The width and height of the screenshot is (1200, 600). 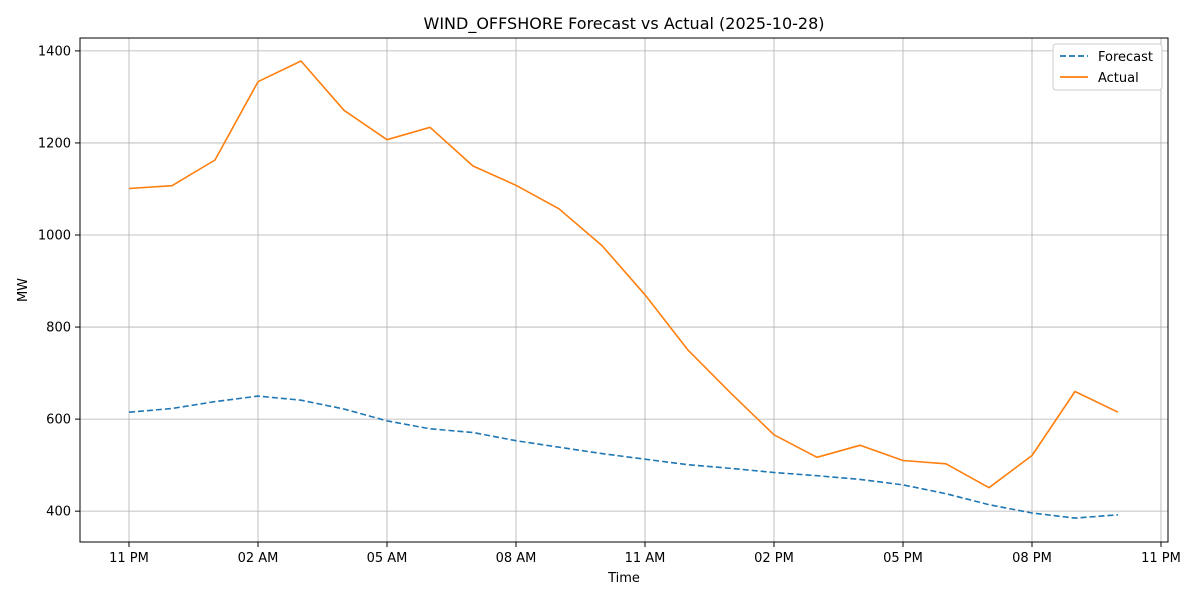 What do you see at coordinates (58, 420) in the screenshot?
I see `y-tick-label: 600` at bounding box center [58, 420].